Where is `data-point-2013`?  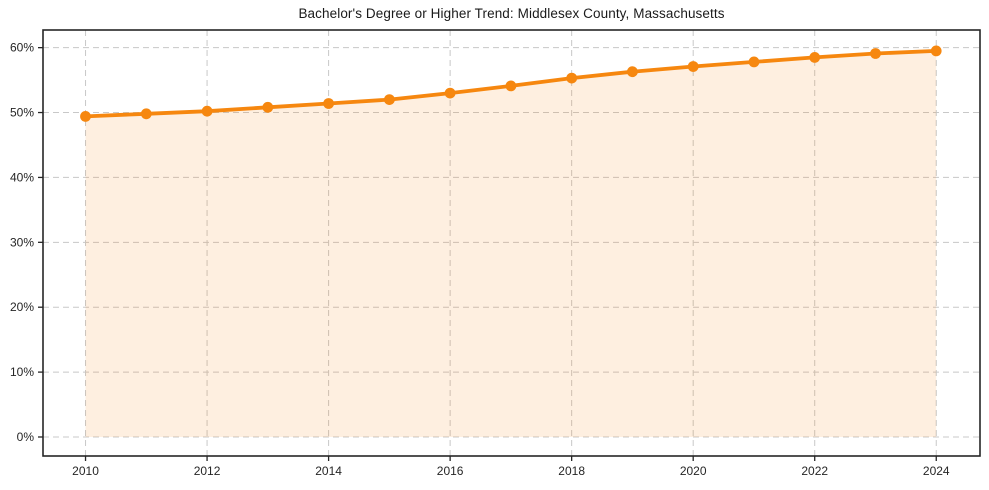 data-point-2013 is located at coordinates (268, 107).